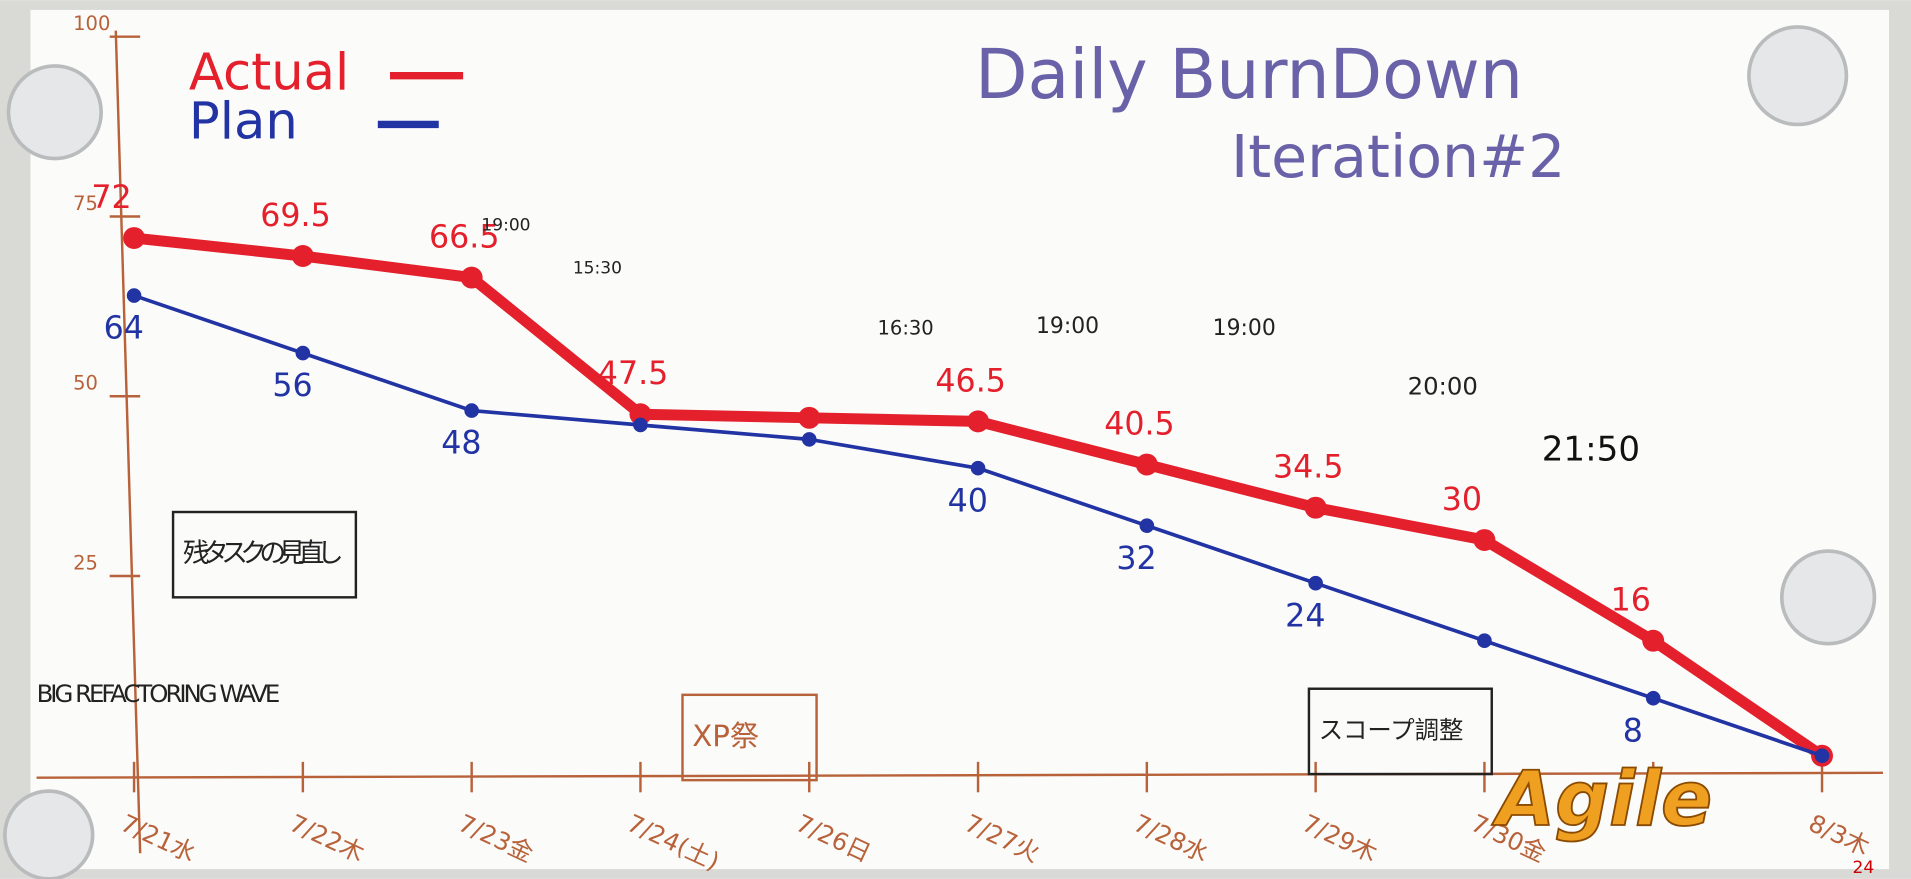 This screenshot has height=879, width=1911. What do you see at coordinates (1631, 601) in the screenshot?
I see `data-label: 16` at bounding box center [1631, 601].